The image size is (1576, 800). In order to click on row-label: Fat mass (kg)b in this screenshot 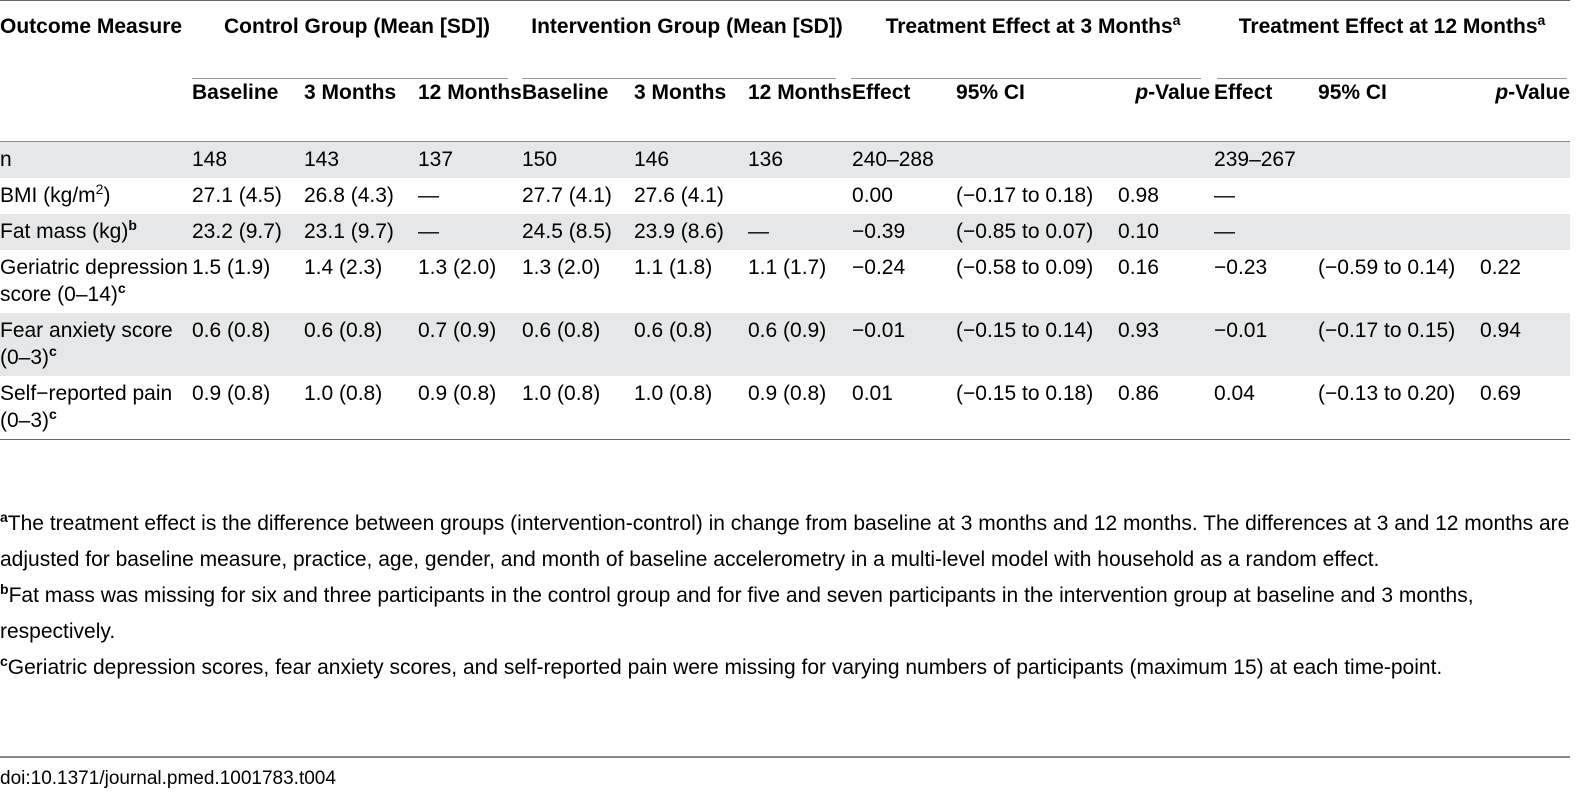, I will do `click(96, 232)`.